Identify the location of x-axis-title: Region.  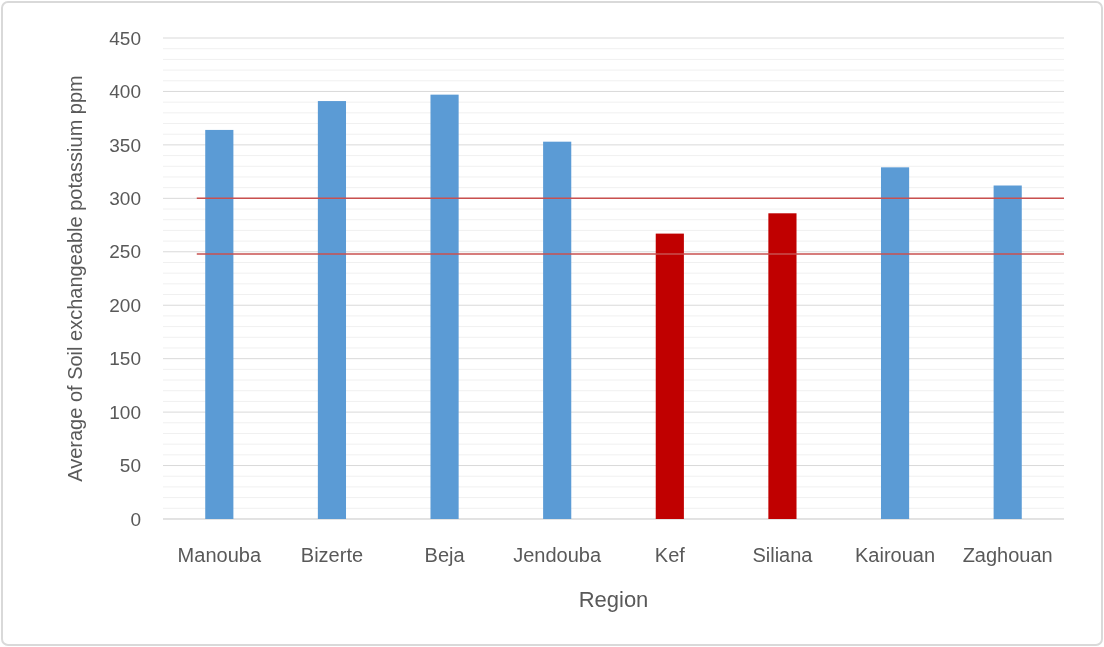
(613, 599).